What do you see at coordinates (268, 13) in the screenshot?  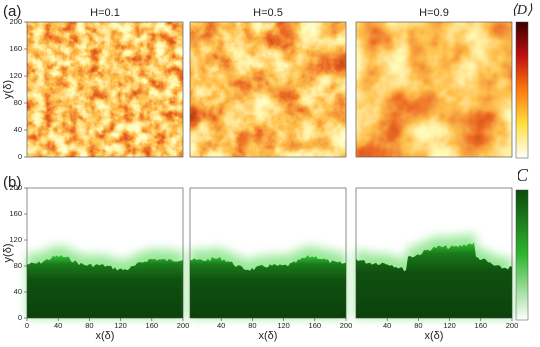 I see `panel-title: H=0.5` at bounding box center [268, 13].